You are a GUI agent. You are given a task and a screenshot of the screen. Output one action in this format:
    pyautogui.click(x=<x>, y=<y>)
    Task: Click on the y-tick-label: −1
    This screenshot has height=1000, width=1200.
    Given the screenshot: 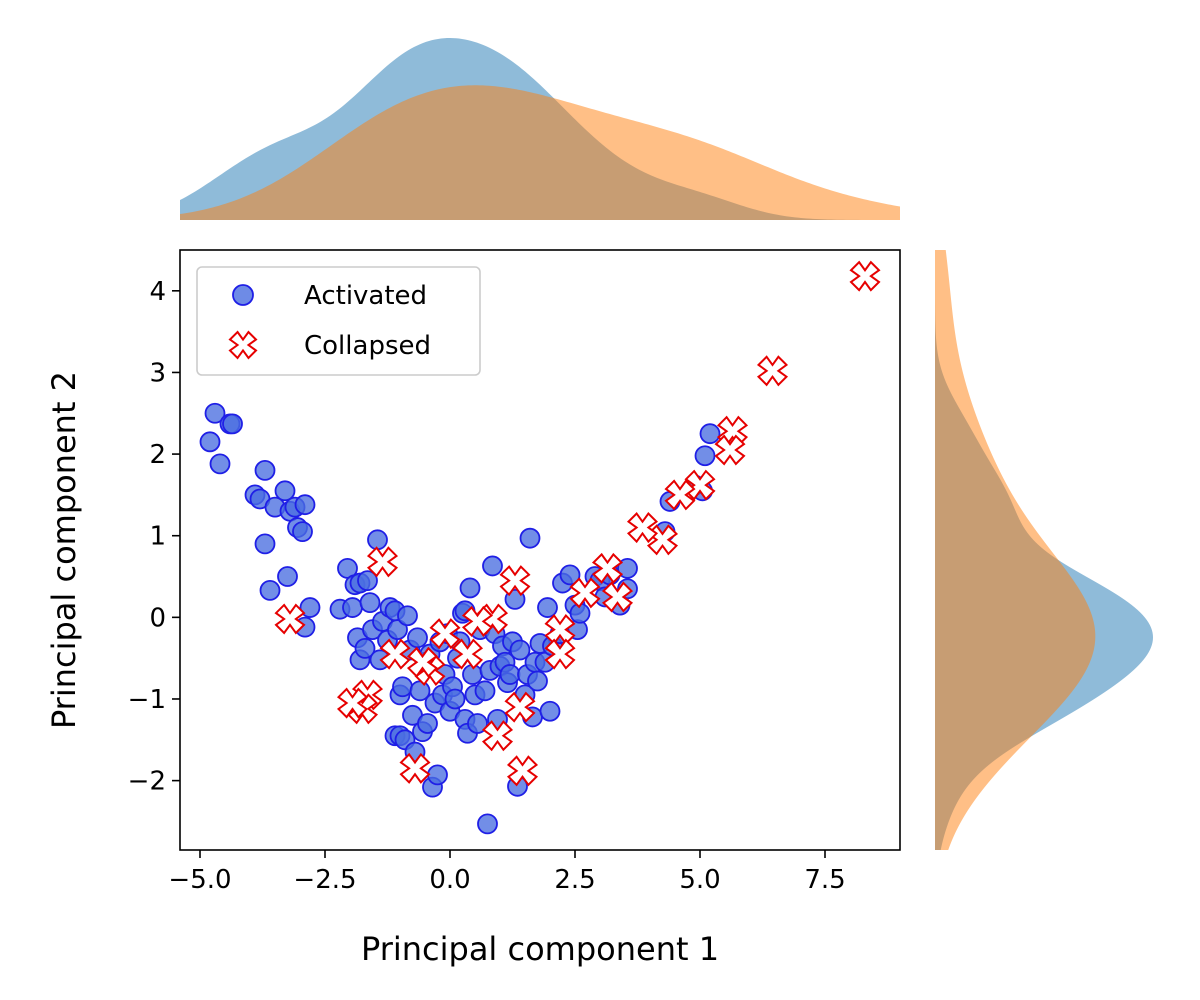 What is the action you would take?
    pyautogui.click(x=147, y=700)
    